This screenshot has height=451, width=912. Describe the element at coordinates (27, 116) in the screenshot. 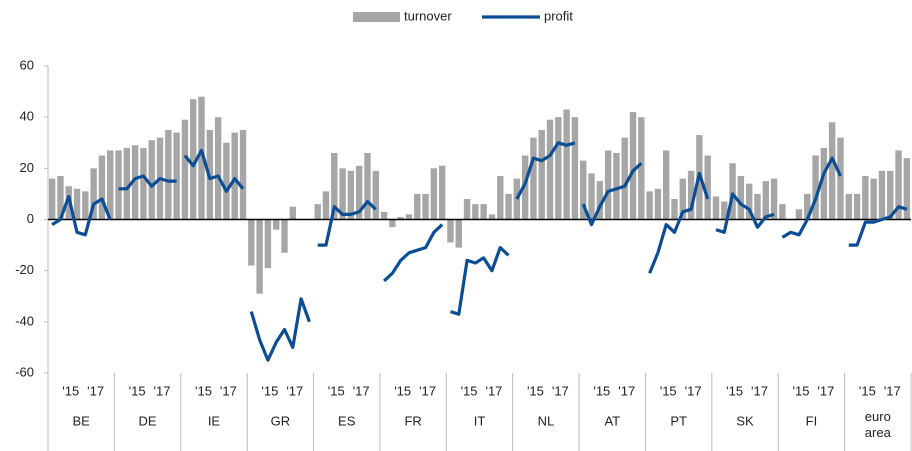

I see `y-tick-label: 40` at that location.